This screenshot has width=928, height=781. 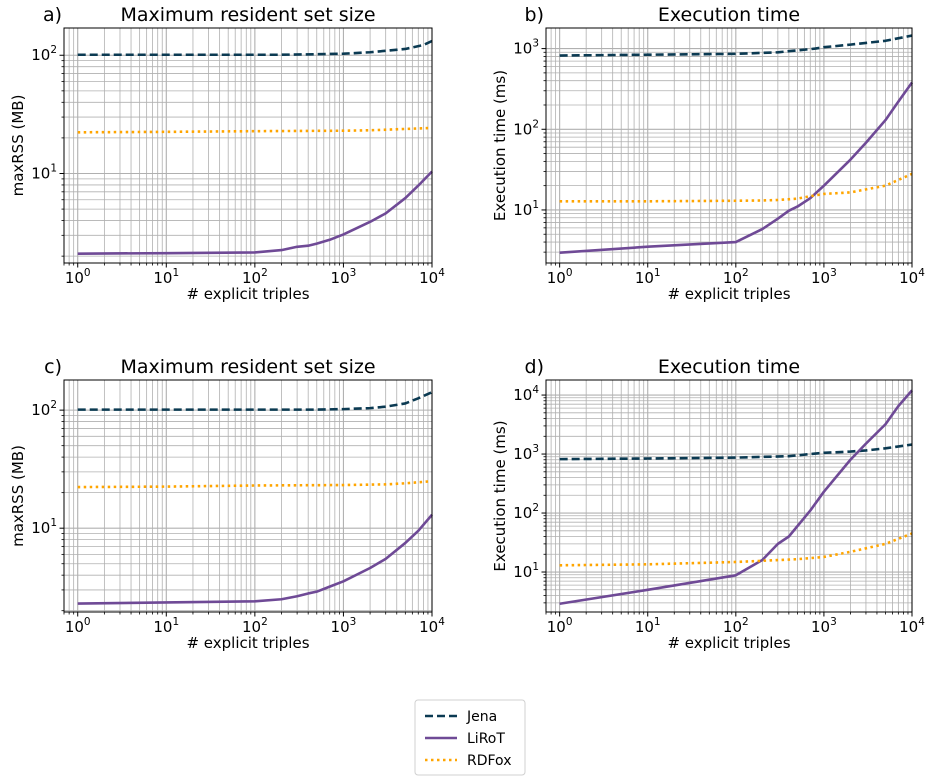 What do you see at coordinates (53, 367) in the screenshot?
I see `panel-letter: c)` at bounding box center [53, 367].